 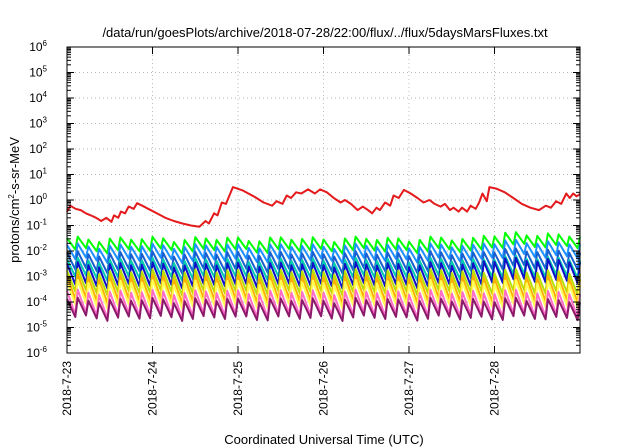 What do you see at coordinates (45, 94) in the screenshot?
I see `y-tick-exponent: 4` at bounding box center [45, 94].